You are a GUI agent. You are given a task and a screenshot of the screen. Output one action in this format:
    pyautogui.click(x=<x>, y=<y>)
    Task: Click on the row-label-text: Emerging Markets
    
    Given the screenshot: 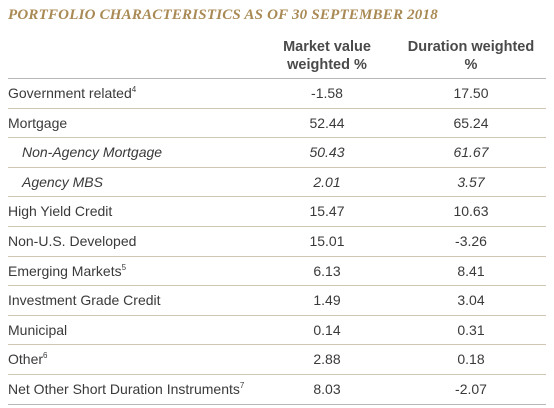 What is the action you would take?
    pyautogui.click(x=65, y=270)
    